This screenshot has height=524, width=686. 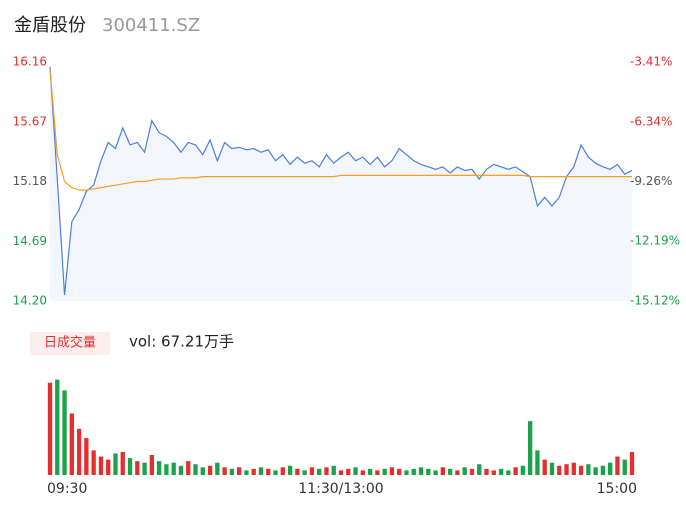 I want to click on y2-tick-label: -12.19%, so click(x=655, y=241).